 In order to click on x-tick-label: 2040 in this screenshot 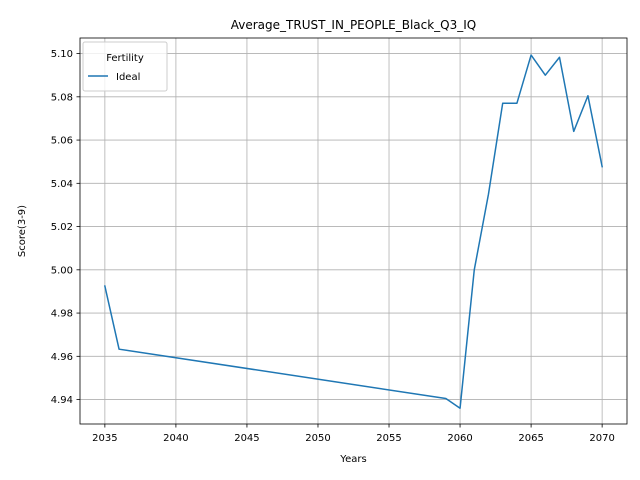, I will do `click(175, 438)`.